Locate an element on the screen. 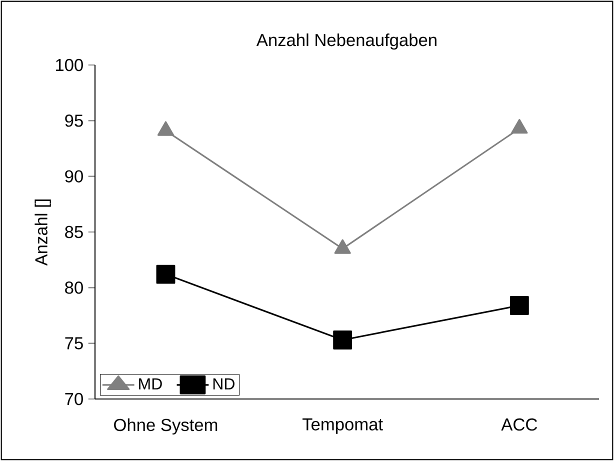 Image resolution: width=614 pixels, height=461 pixels. y-tick-label: 80 is located at coordinates (74, 288).